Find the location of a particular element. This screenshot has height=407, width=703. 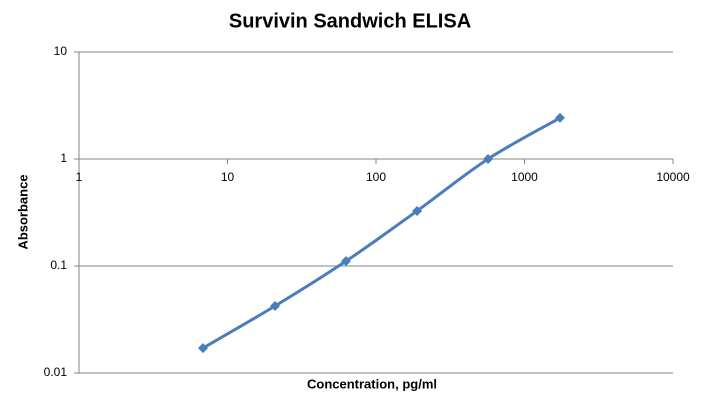

x-tick-label: 1 is located at coordinates (79, 177).